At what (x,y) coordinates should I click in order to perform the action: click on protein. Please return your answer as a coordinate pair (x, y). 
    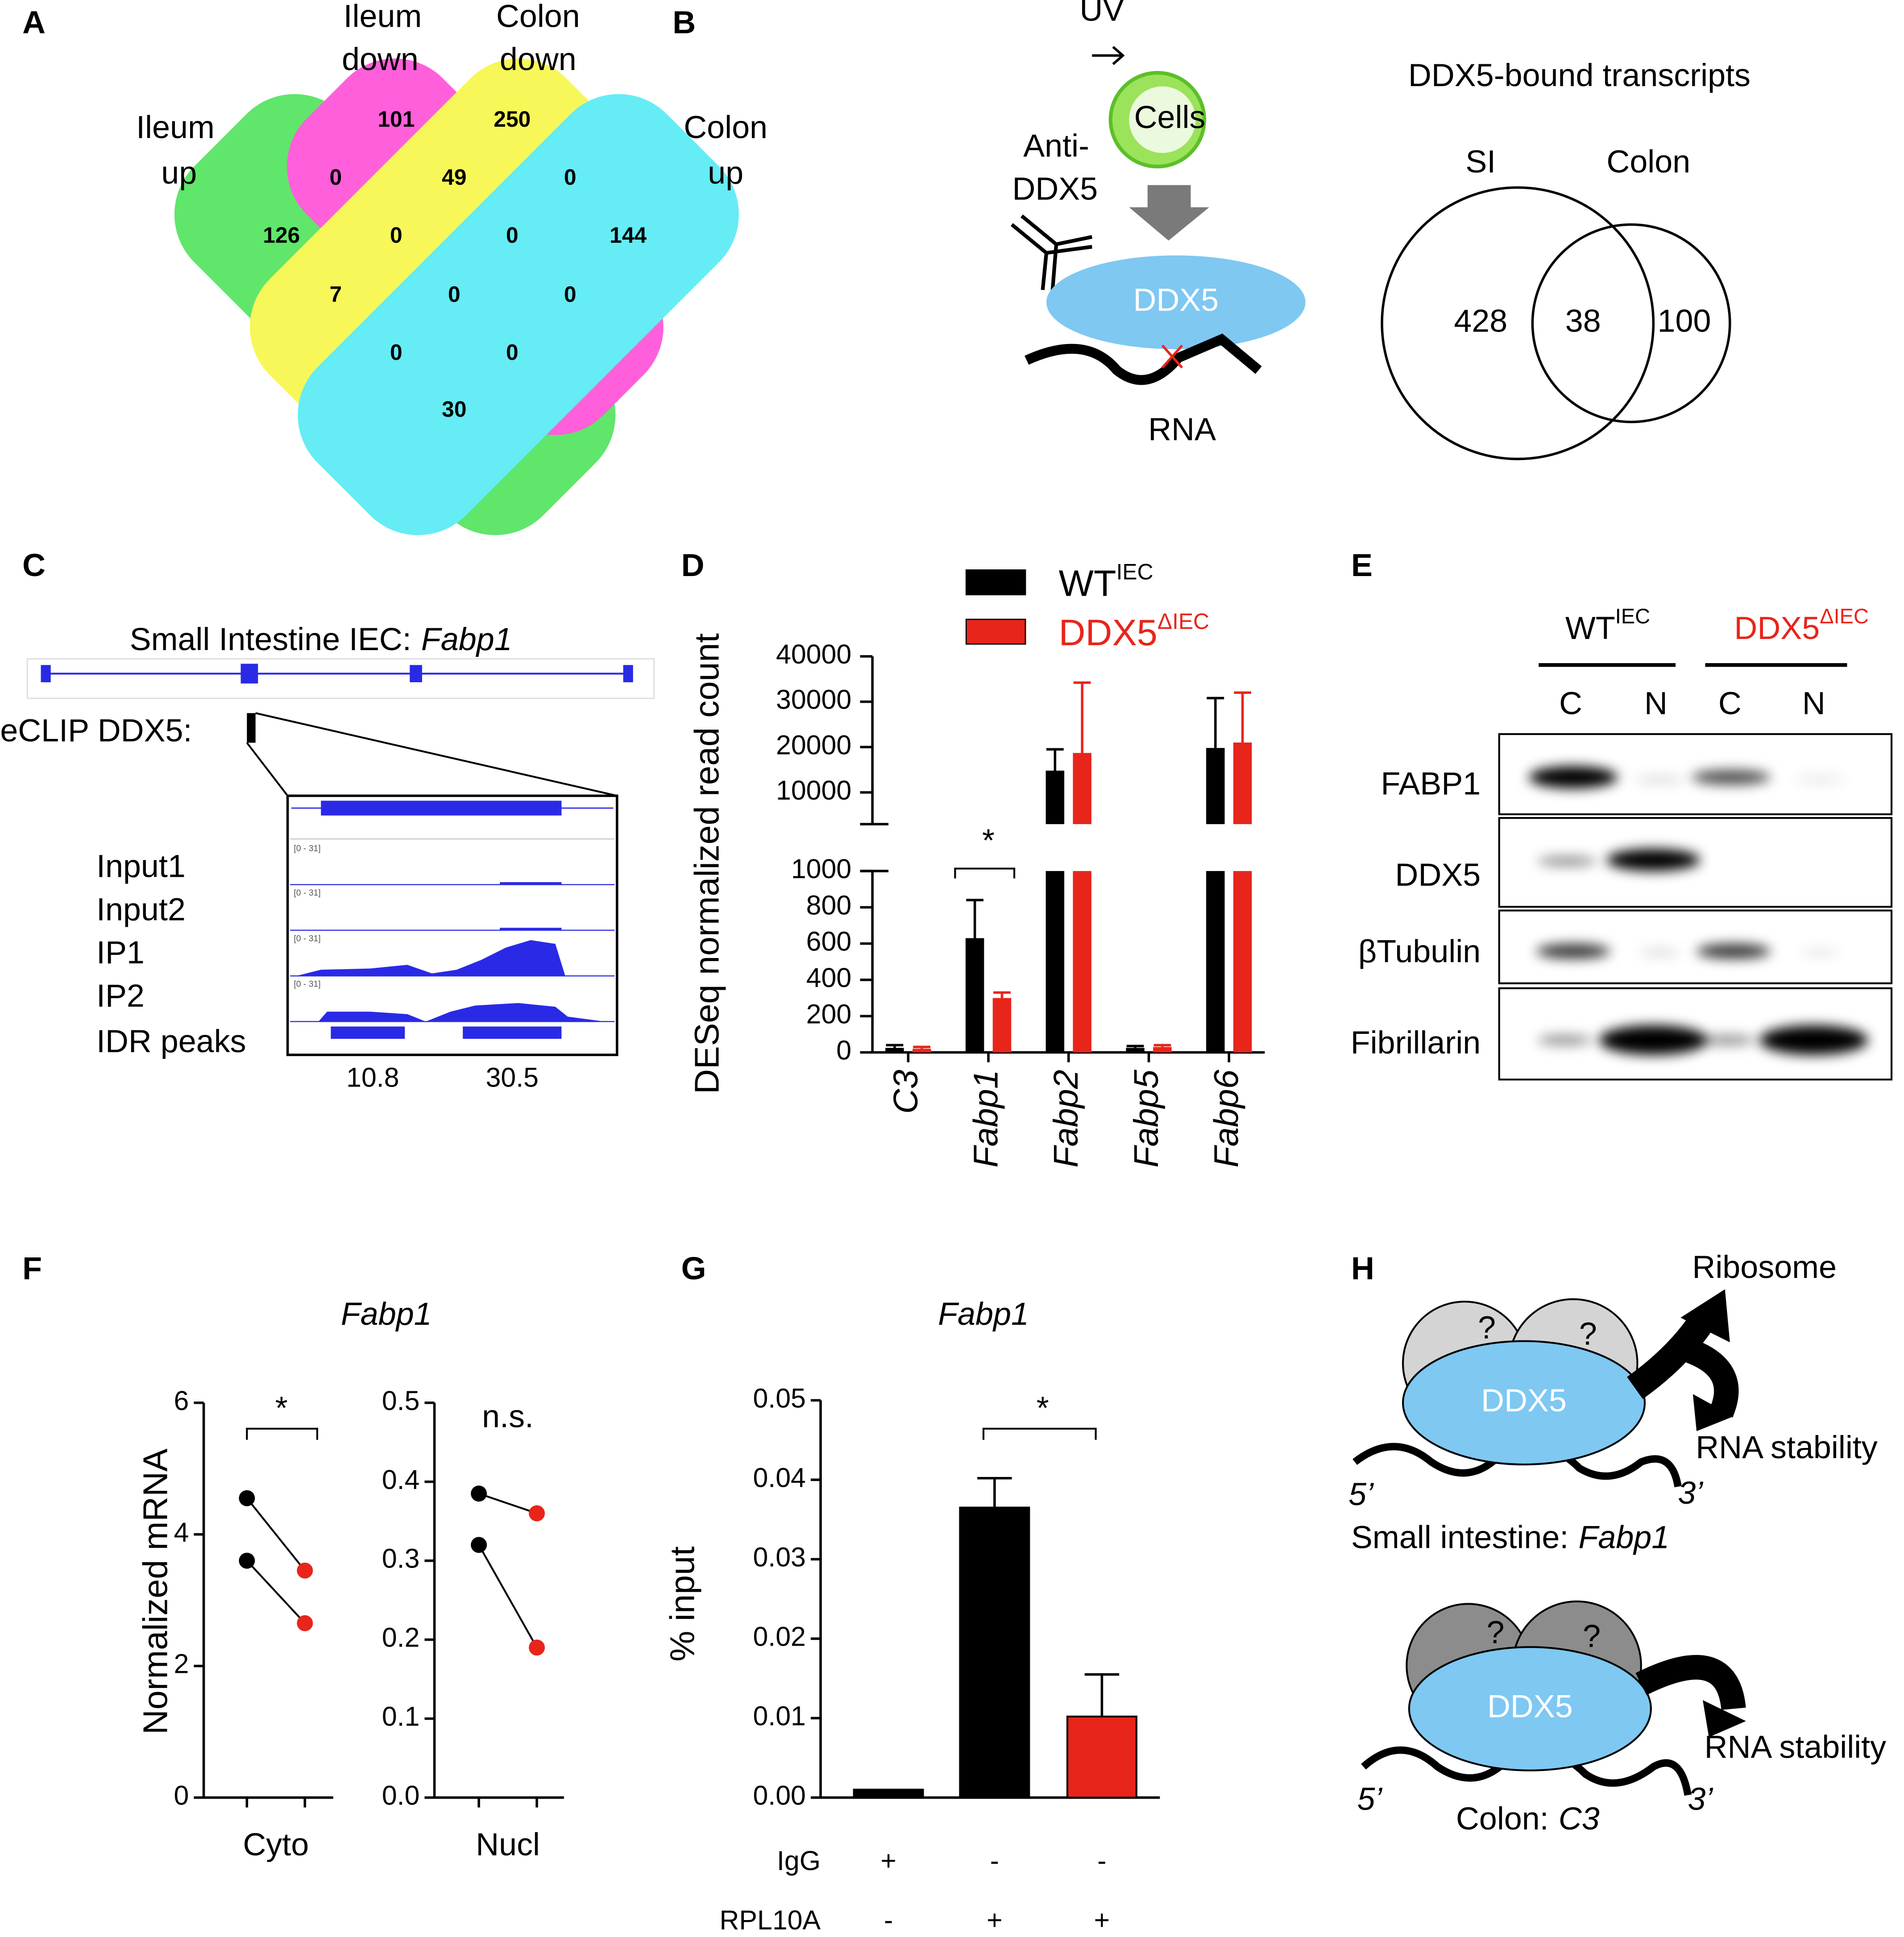
    Looking at the image, I should click on (1524, 1403).